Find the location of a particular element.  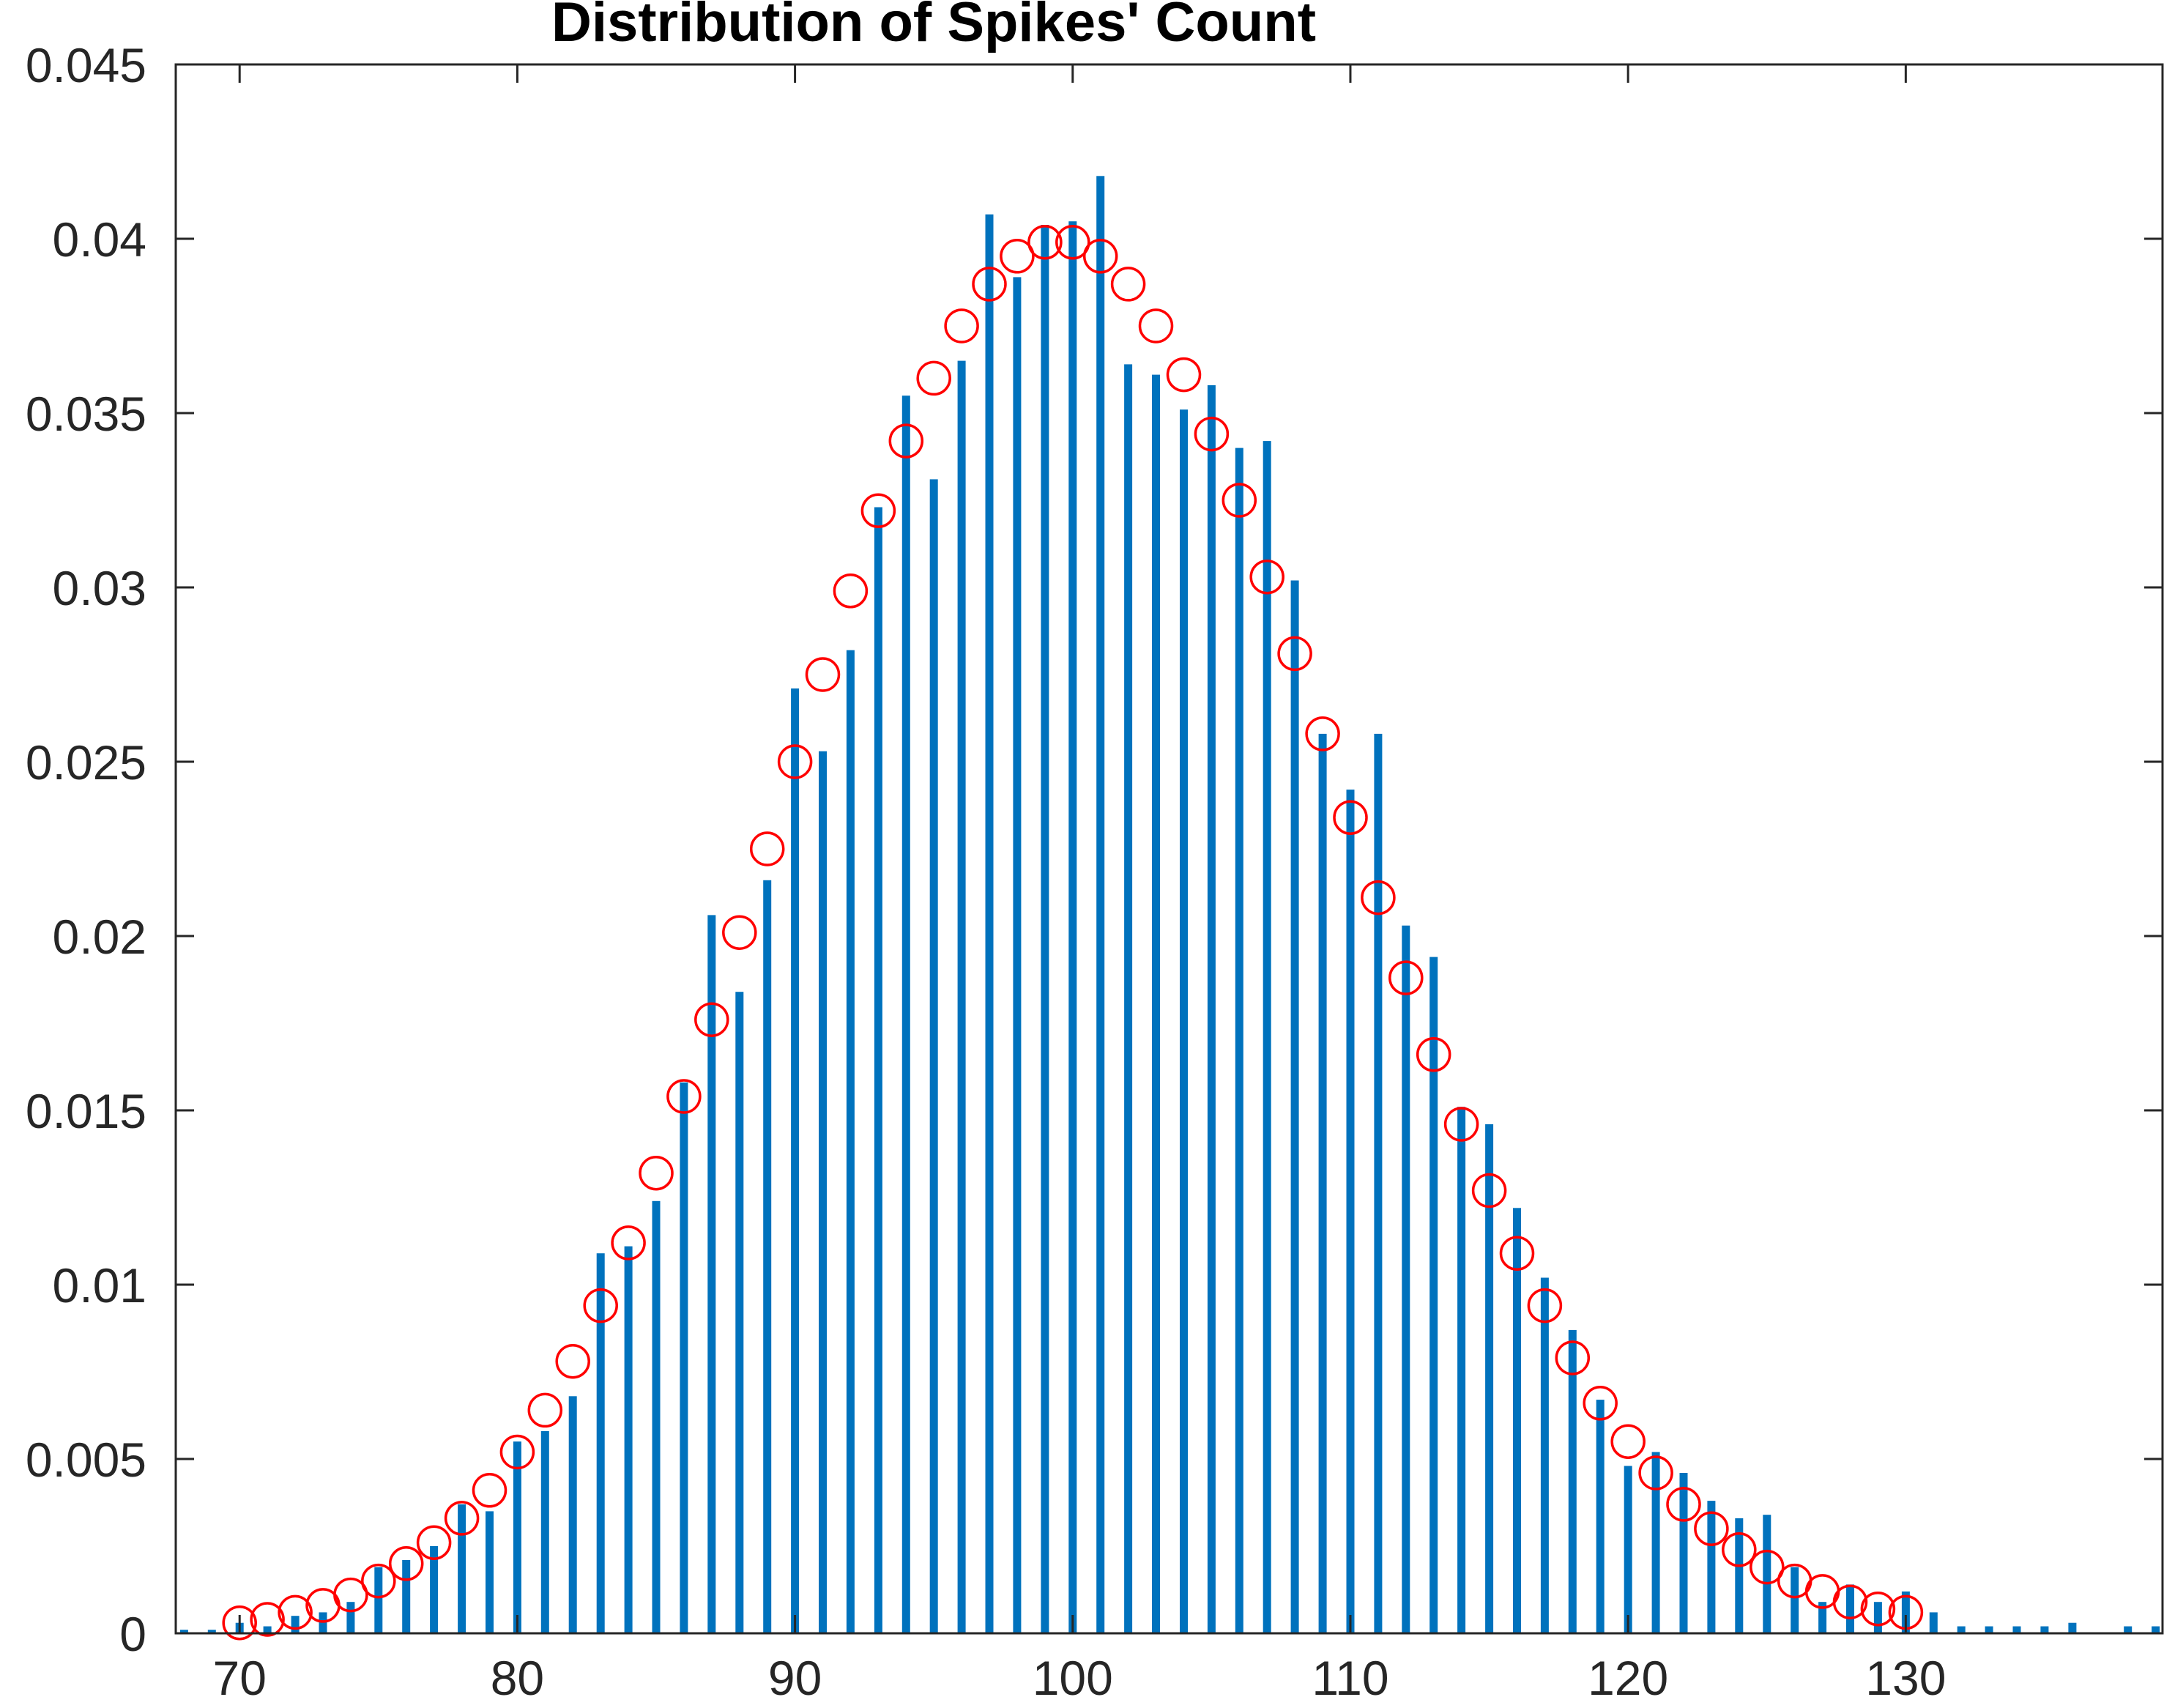

y-tick-label: 0.02 is located at coordinates (99, 937).